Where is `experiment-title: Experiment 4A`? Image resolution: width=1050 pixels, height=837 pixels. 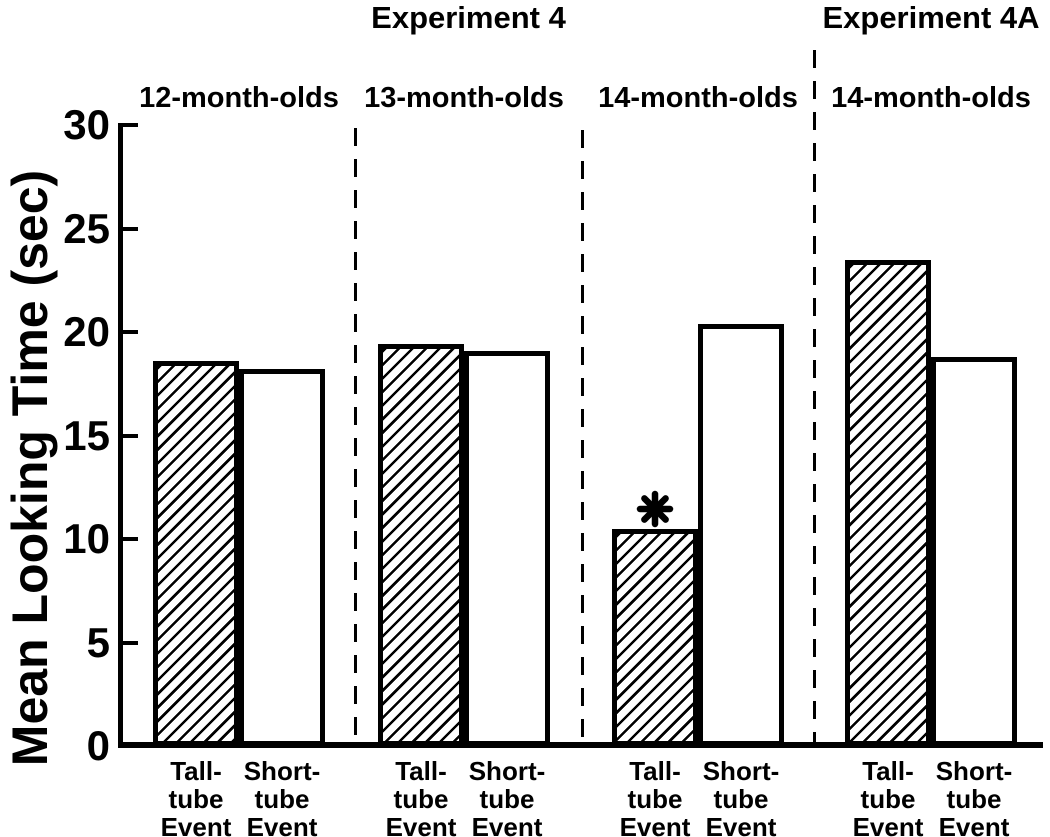
experiment-title: Experiment 4A is located at coordinates (931, 17).